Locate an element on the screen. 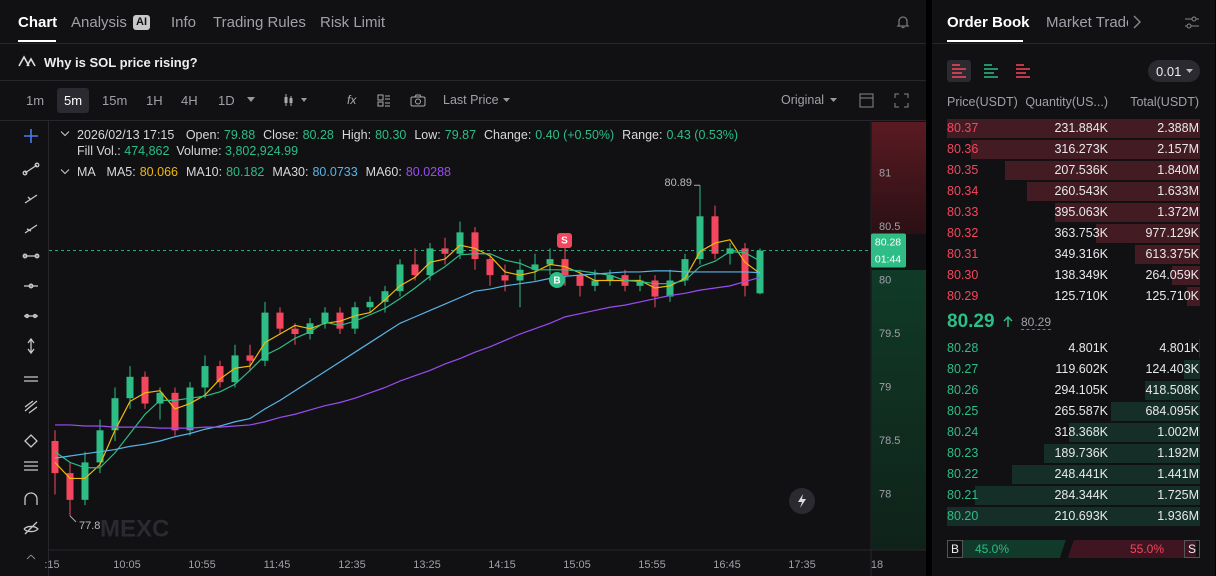 This screenshot has height=576, width=1216. label: Range: is located at coordinates (642, 135).